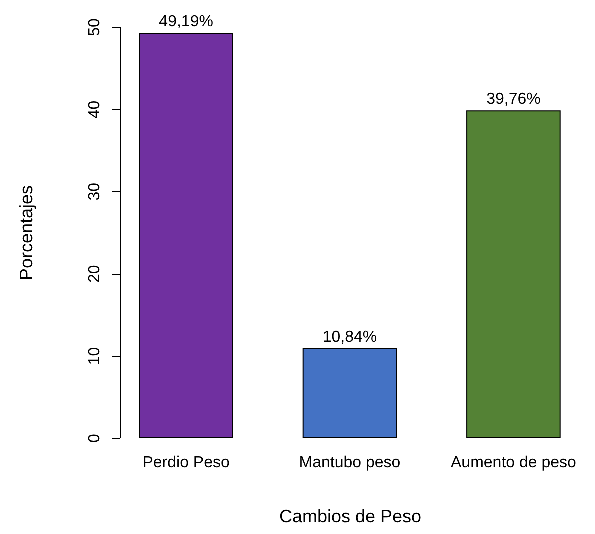 The image size is (595, 534). What do you see at coordinates (95, 191) in the screenshot?
I see `y-tick-label: 30` at bounding box center [95, 191].